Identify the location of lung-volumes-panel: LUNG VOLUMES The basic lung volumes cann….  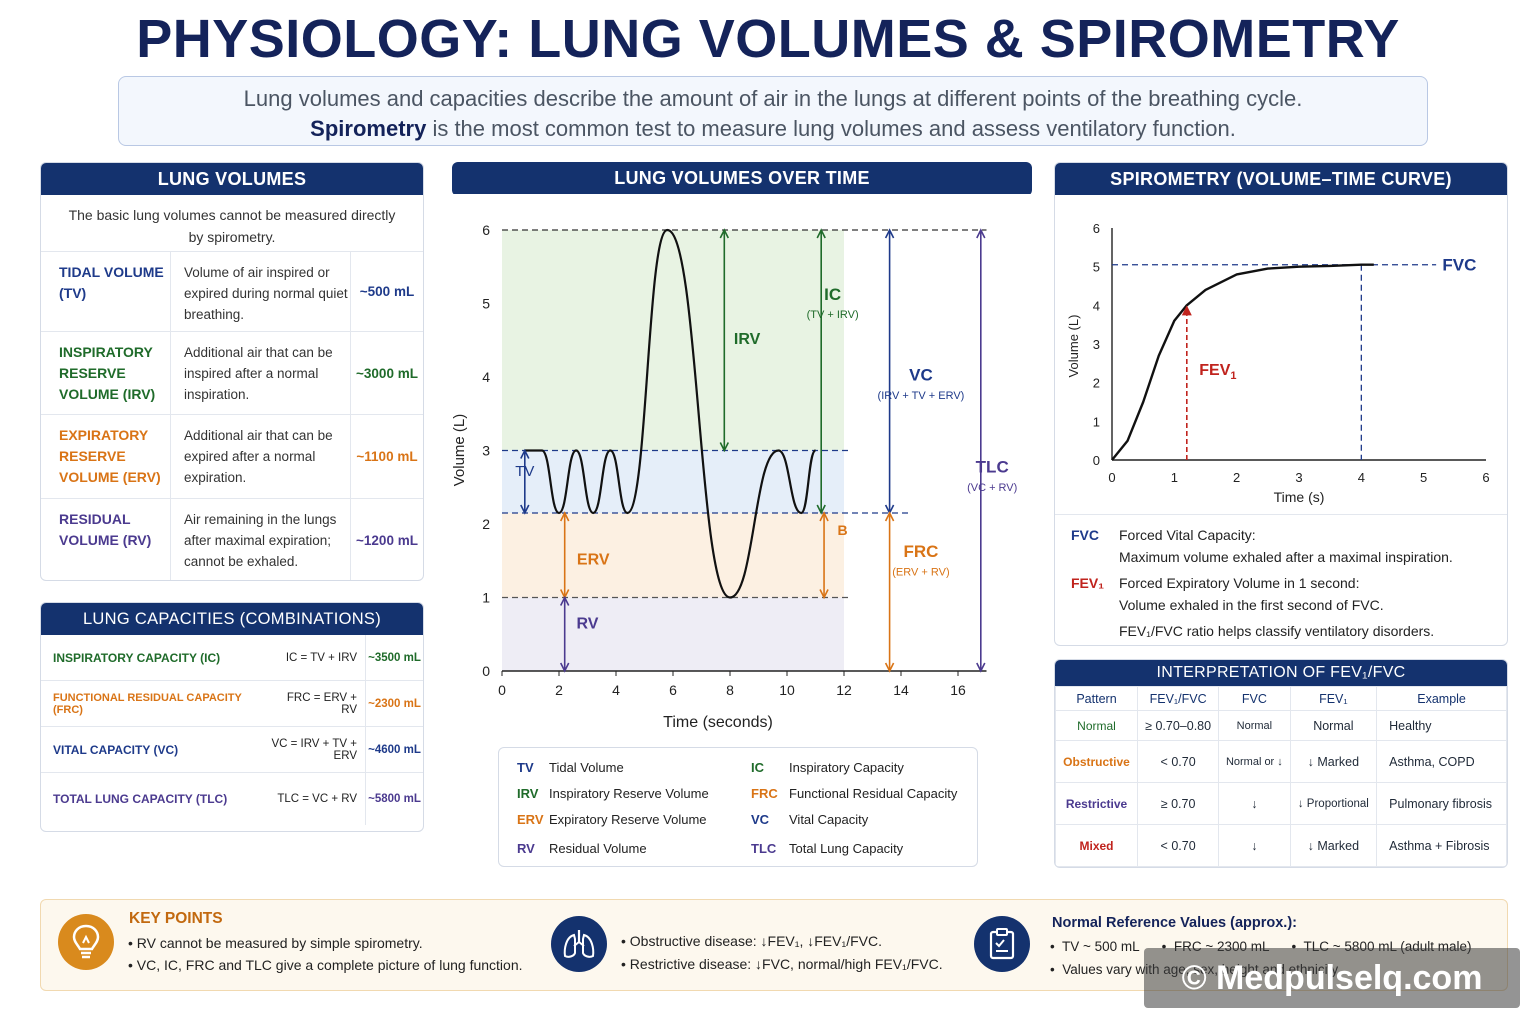
(232, 371).